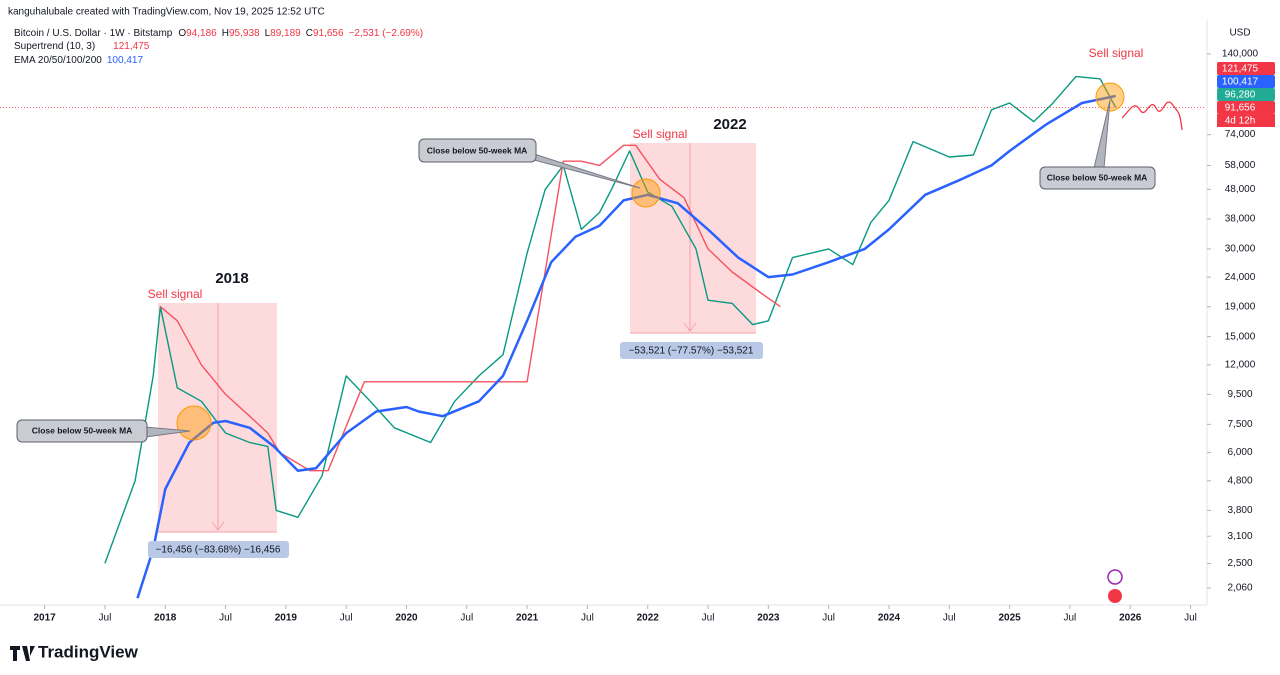 This screenshot has height=675, width=1280. What do you see at coordinates (93, 33) in the screenshot?
I see `legend-name: Bitcoin / U.S. Dollar · 1W · Bitstamp` at bounding box center [93, 33].